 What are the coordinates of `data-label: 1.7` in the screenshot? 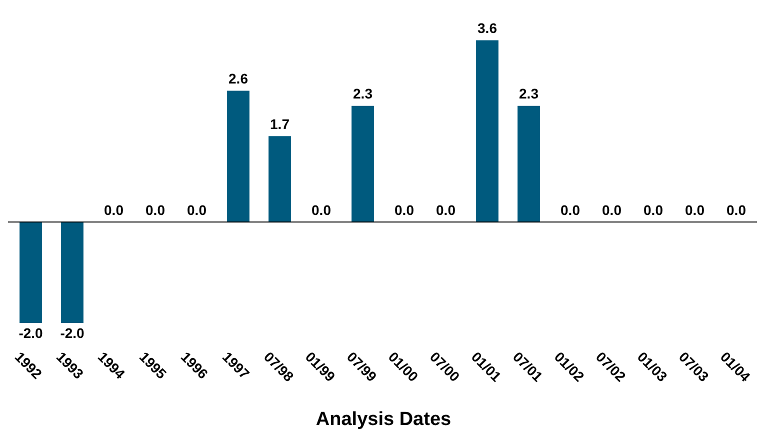 It's located at (280, 124).